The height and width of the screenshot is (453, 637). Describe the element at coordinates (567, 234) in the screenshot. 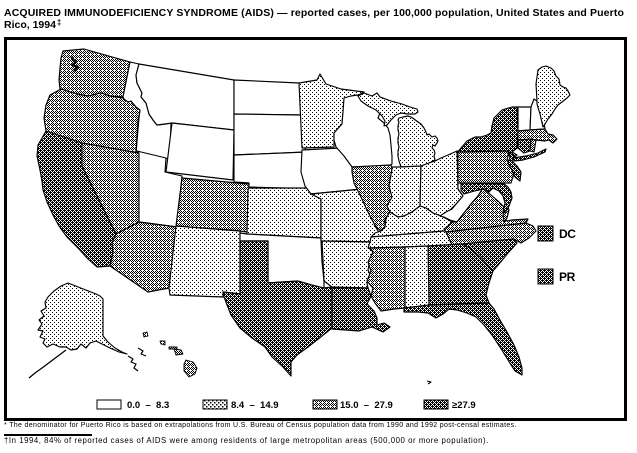

I see `svg-text: DC` at that location.